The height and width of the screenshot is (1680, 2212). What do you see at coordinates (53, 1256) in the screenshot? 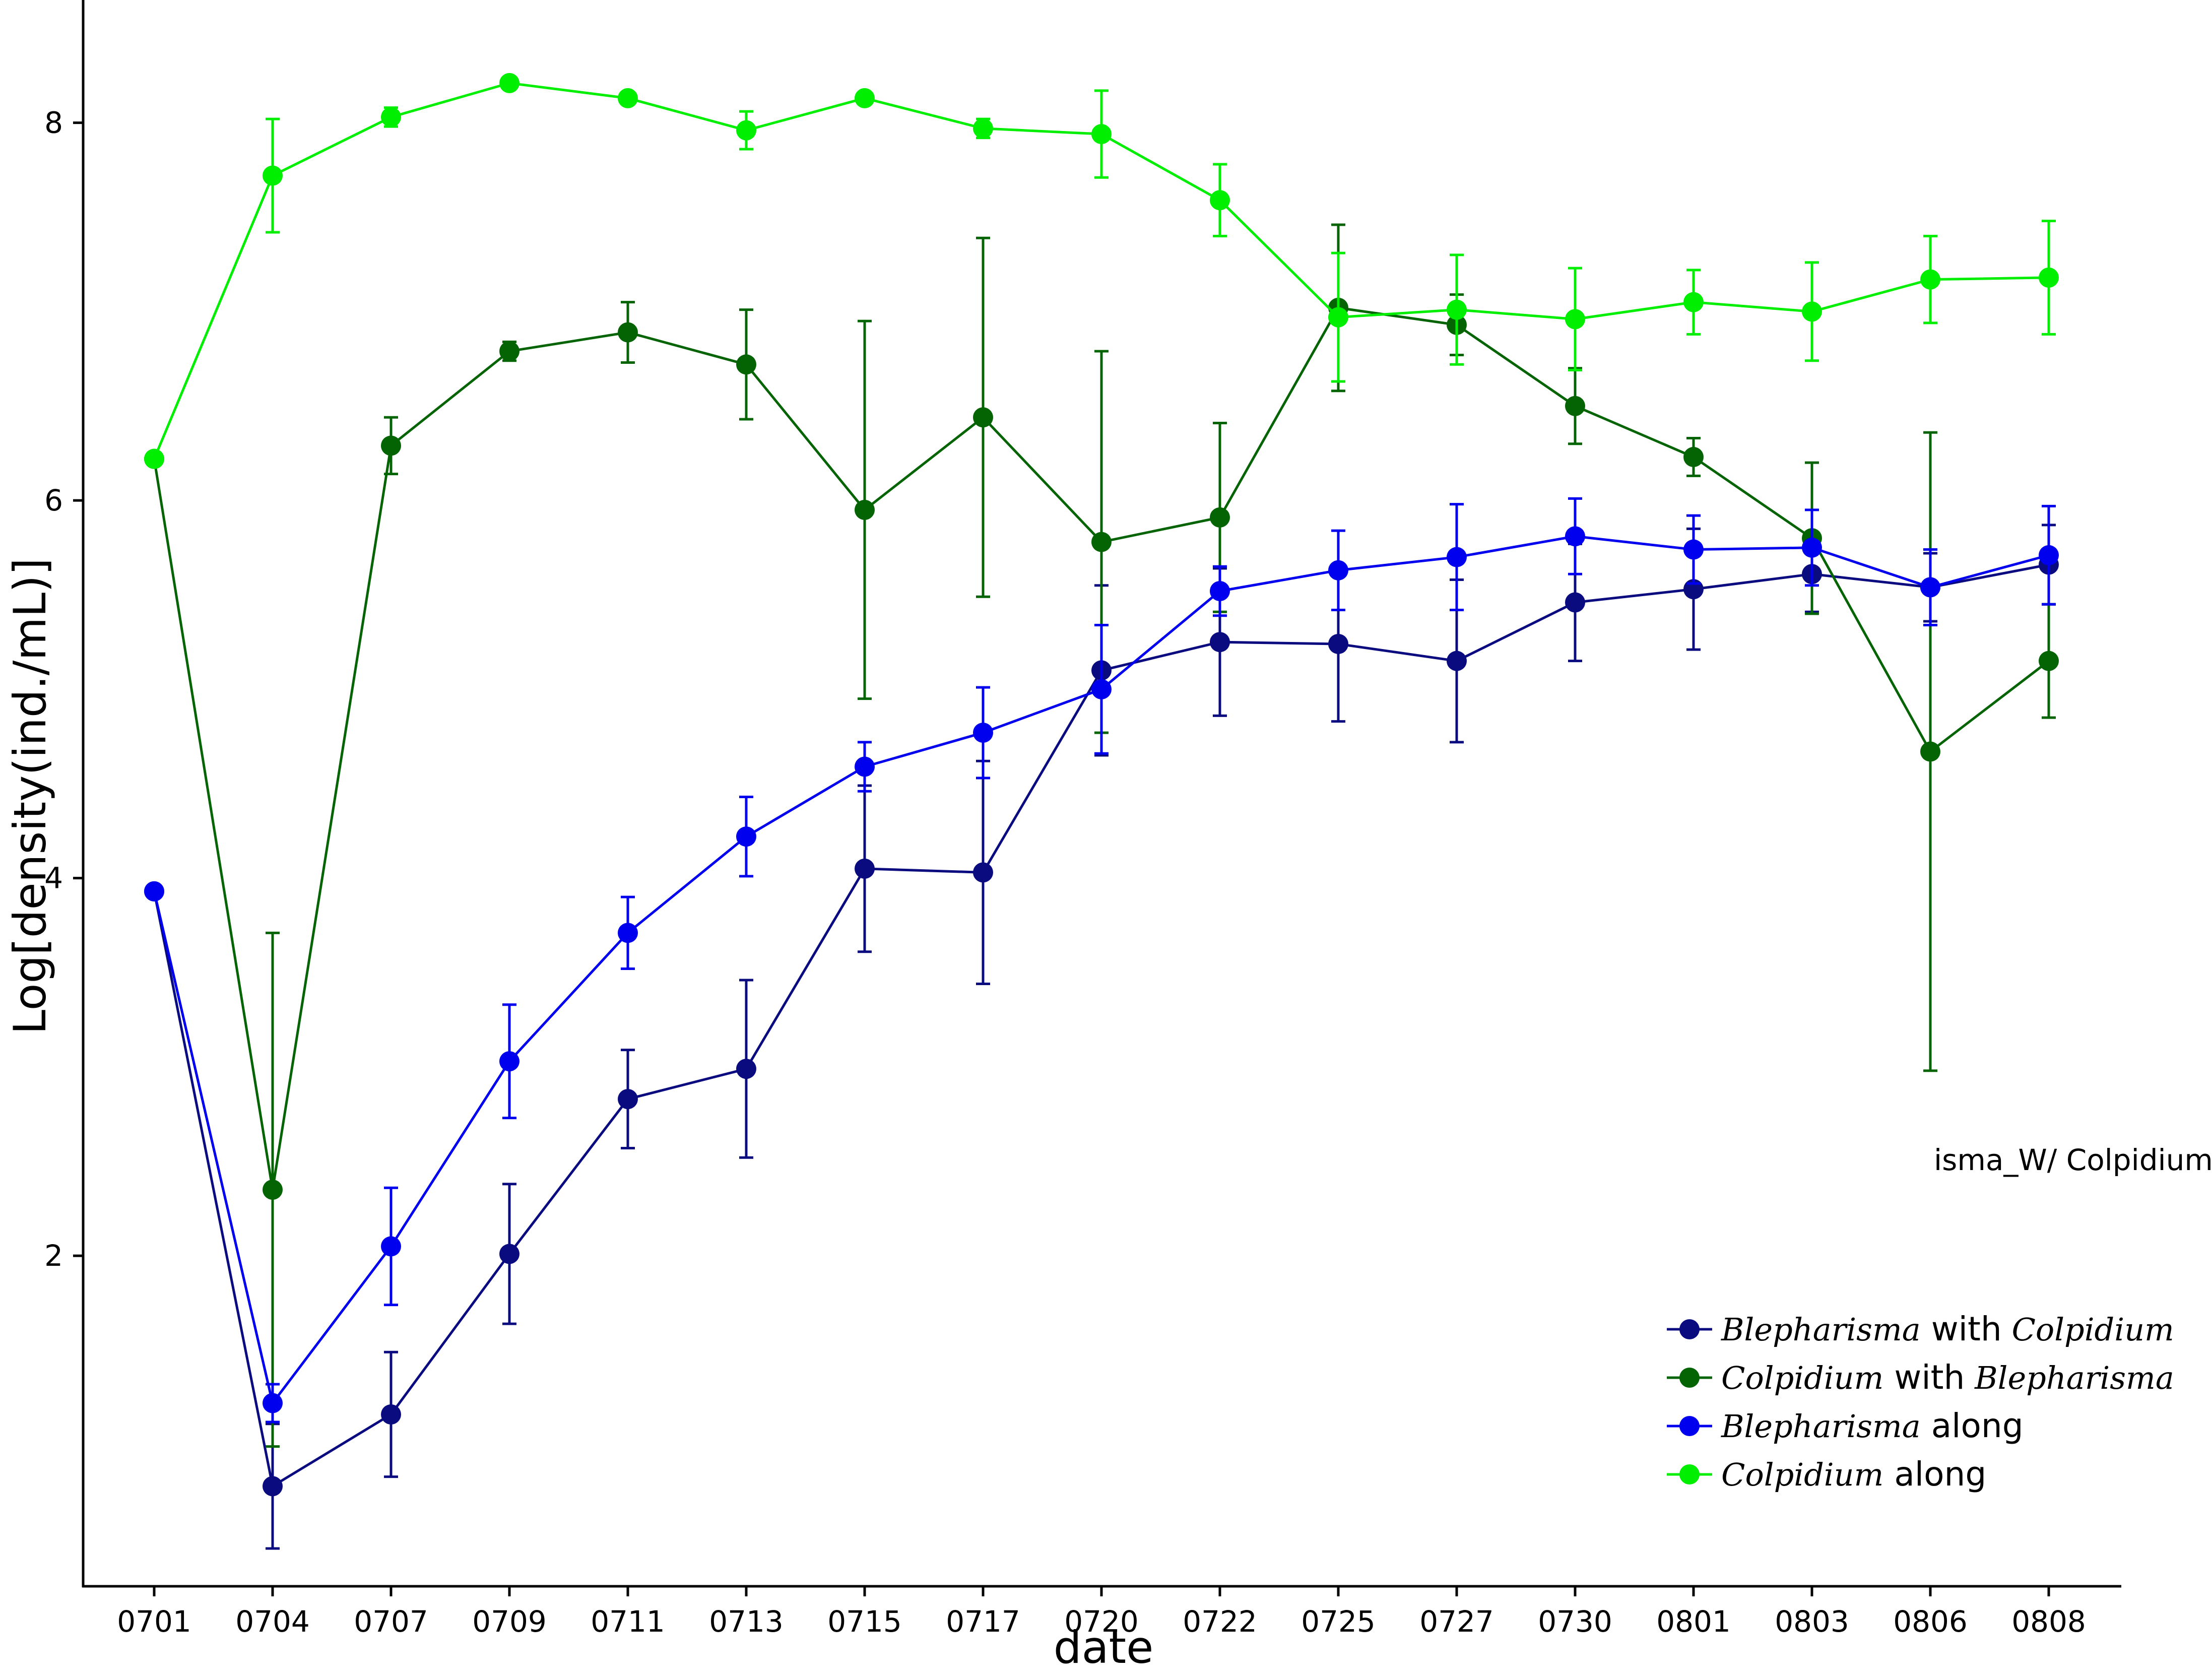
I see `y-tick-label: 2` at bounding box center [53, 1256].